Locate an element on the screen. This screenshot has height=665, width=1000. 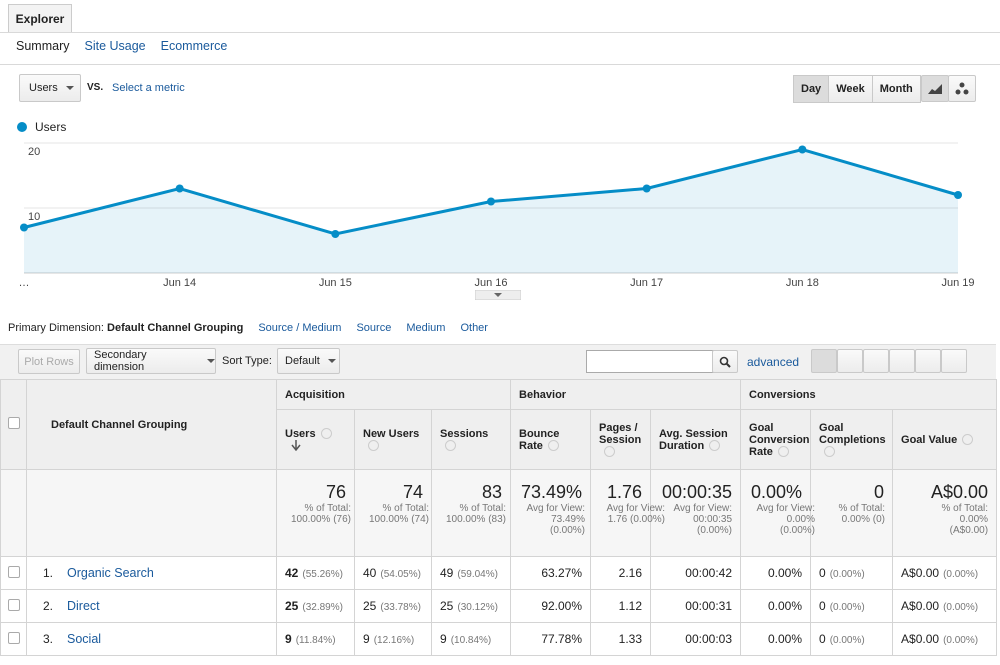
dimension-option: Source is located at coordinates (374, 328).